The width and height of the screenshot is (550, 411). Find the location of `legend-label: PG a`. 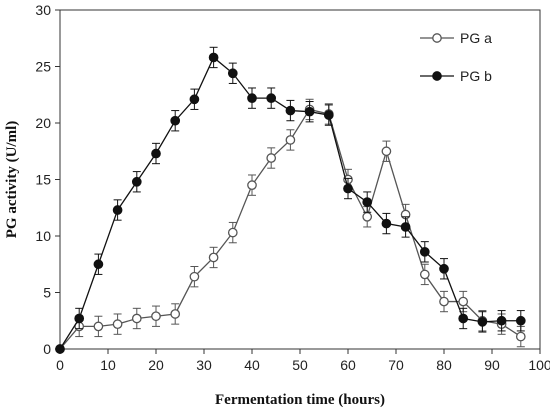

legend-label: PG a is located at coordinates (476, 38).